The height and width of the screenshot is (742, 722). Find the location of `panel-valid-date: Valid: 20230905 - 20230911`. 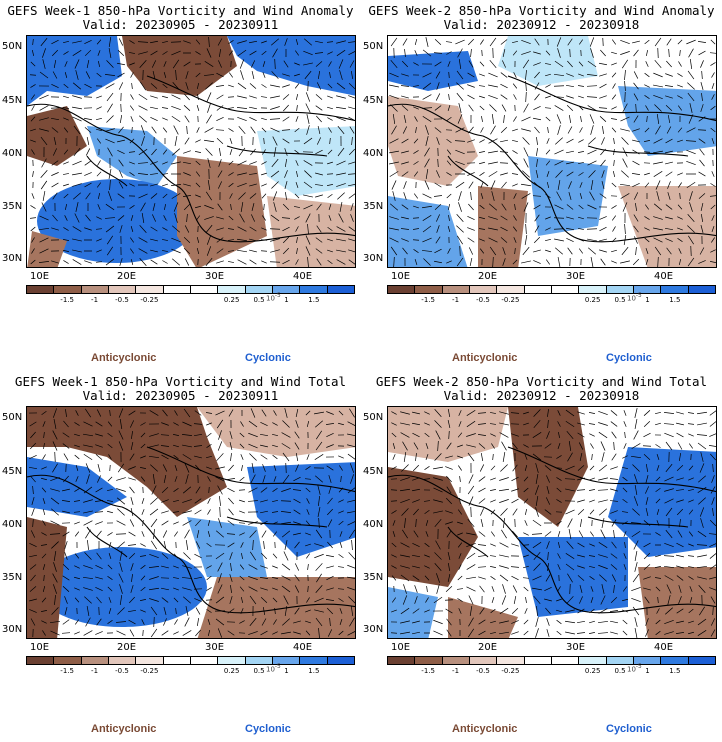

panel-valid-date: Valid: 20230905 - 20230911 is located at coordinates (180, 395).